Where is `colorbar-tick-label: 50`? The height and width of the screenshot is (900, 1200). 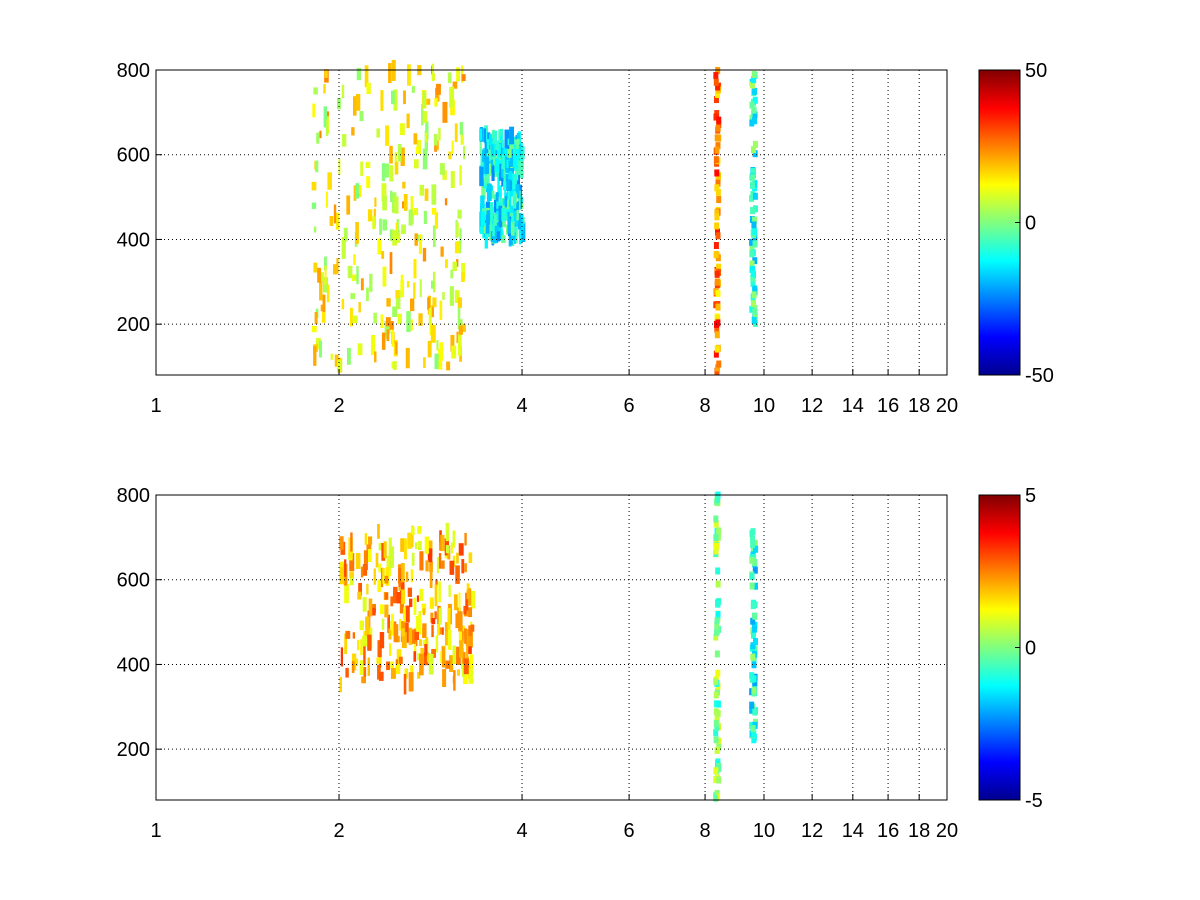
colorbar-tick-label: 50 is located at coordinates (1036, 71).